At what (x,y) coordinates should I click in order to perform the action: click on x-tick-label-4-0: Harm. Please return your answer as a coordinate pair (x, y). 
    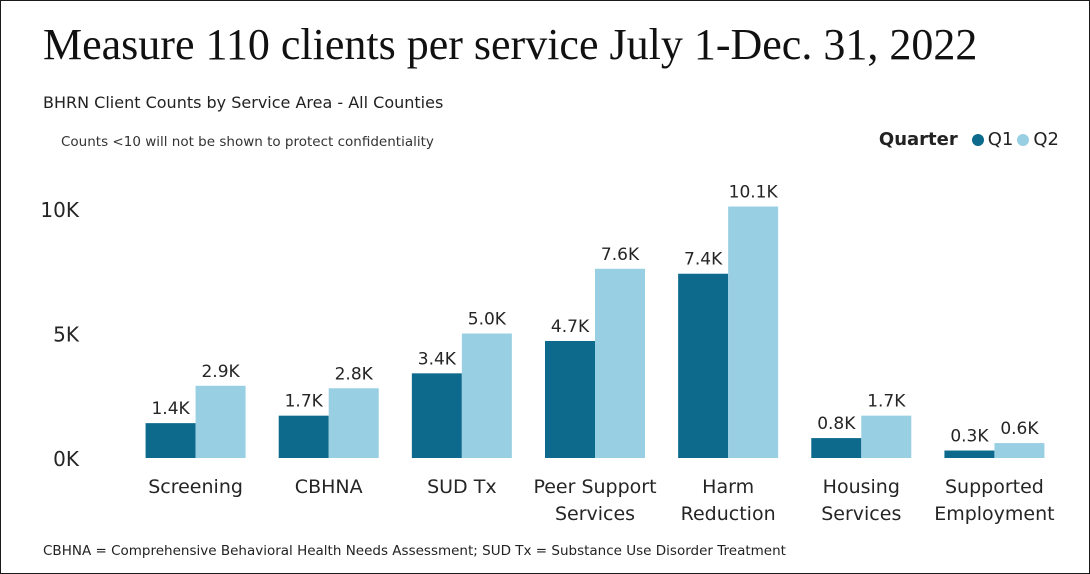
    Looking at the image, I should click on (728, 487).